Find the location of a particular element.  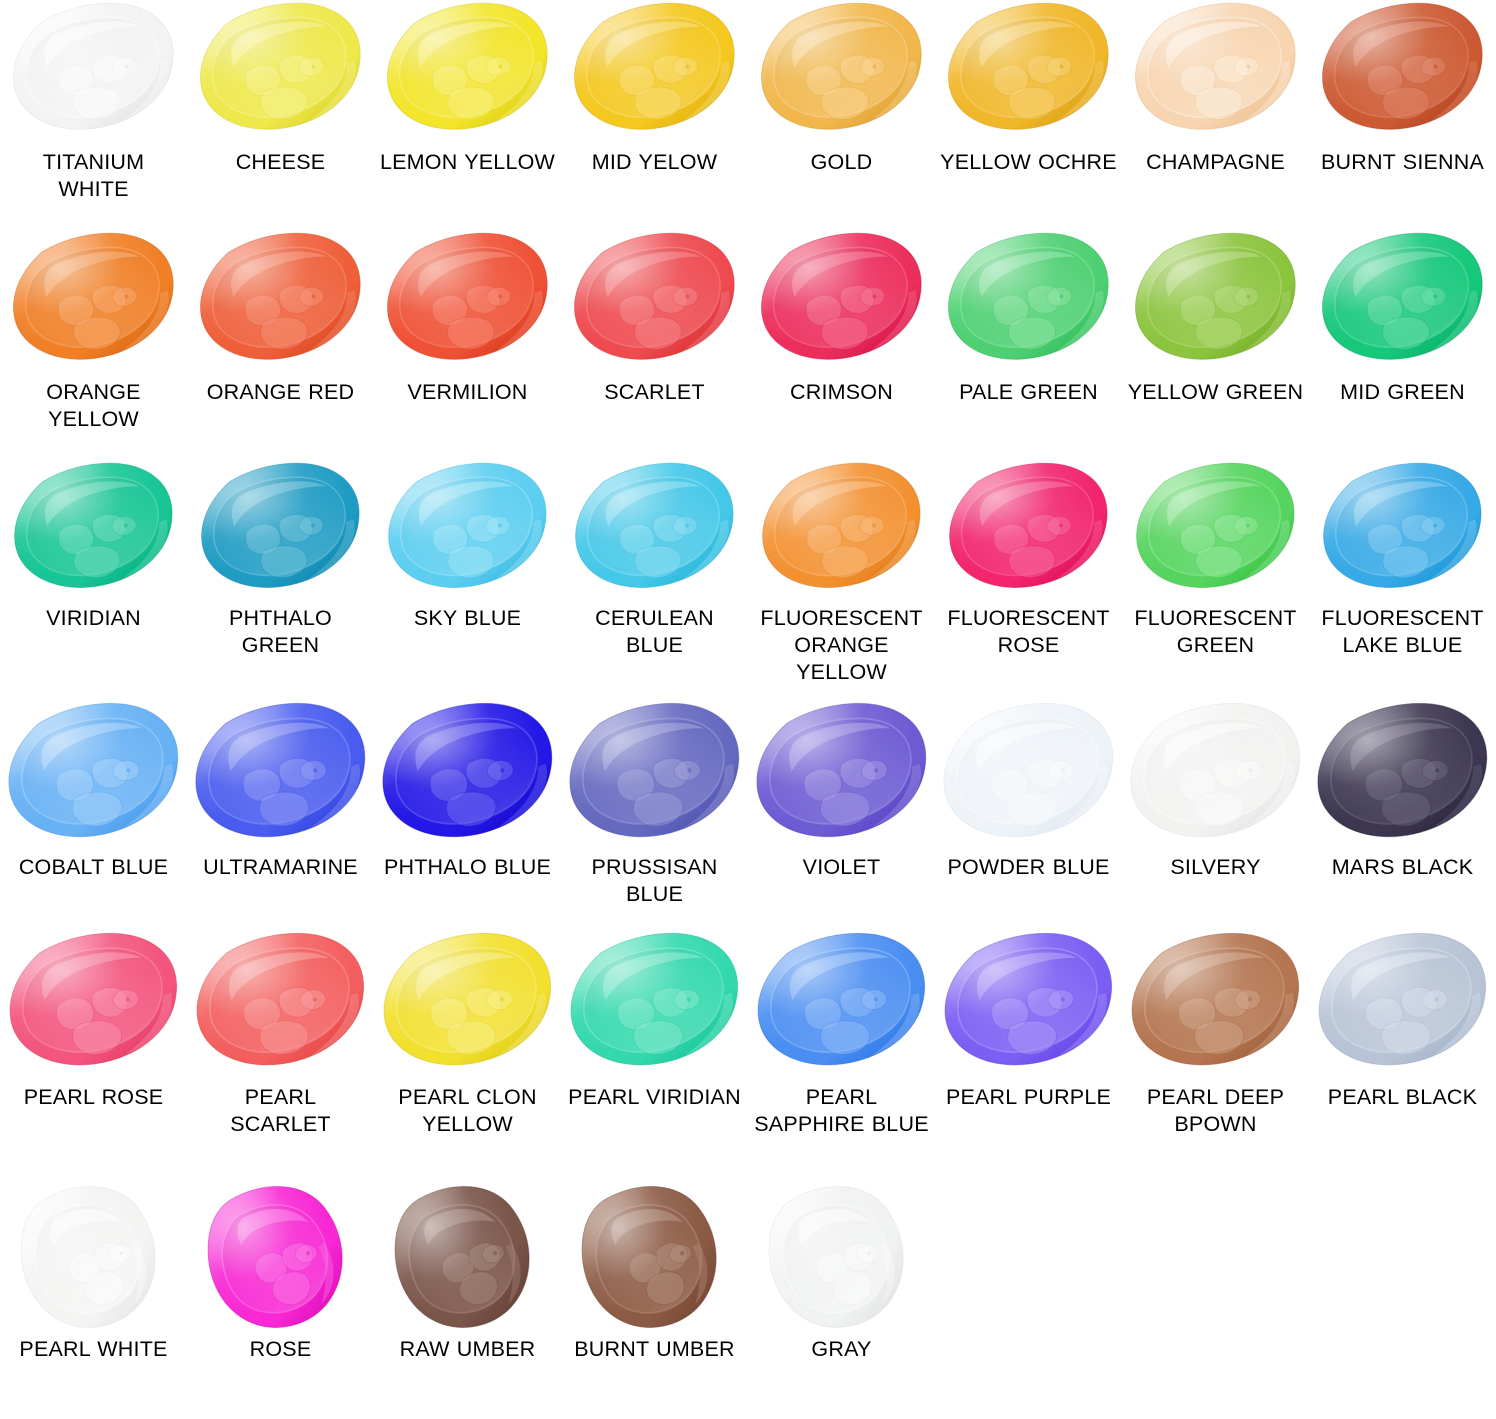

swatch-cell: ORANGE YELLOW is located at coordinates (93, 345).